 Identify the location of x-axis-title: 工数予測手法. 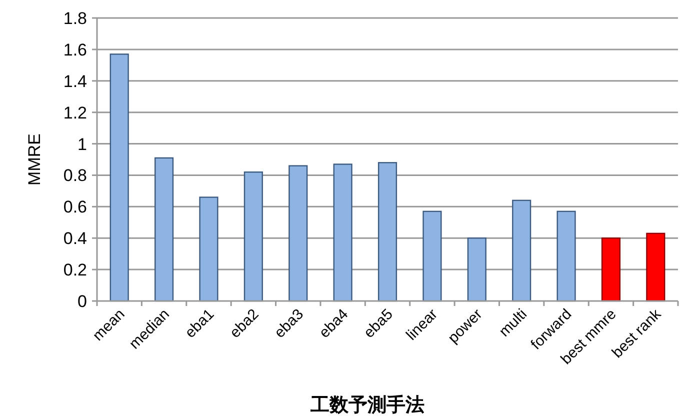
(367, 405).